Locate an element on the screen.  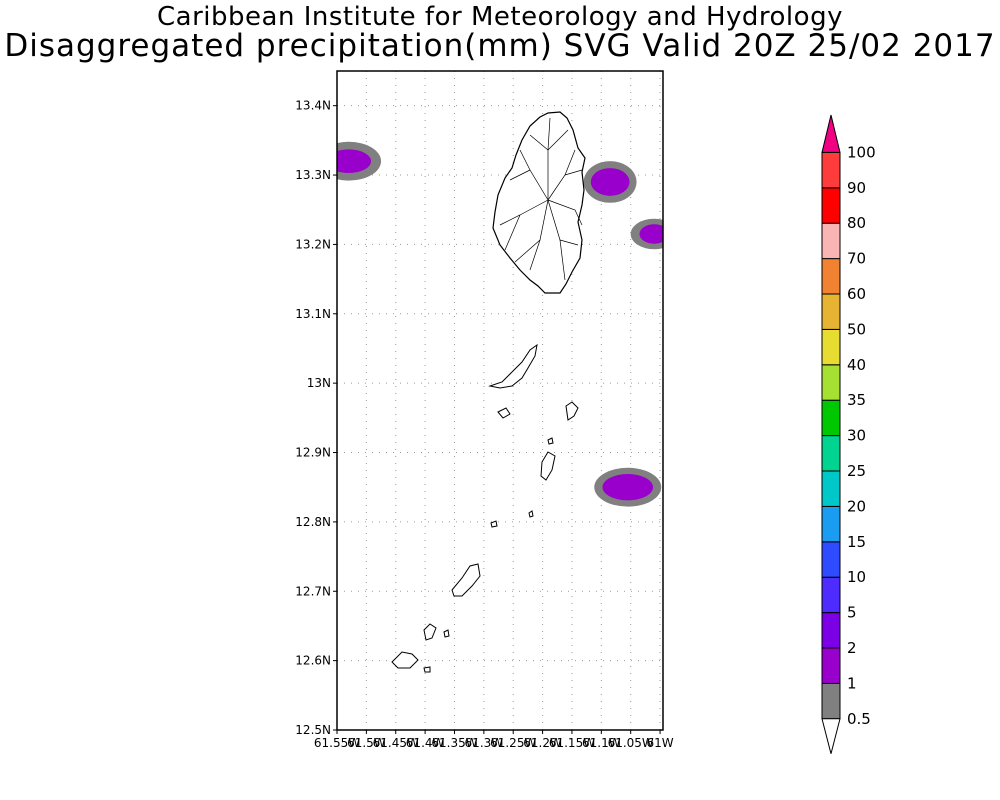
bequia-islet is located at coordinates (504, 413).